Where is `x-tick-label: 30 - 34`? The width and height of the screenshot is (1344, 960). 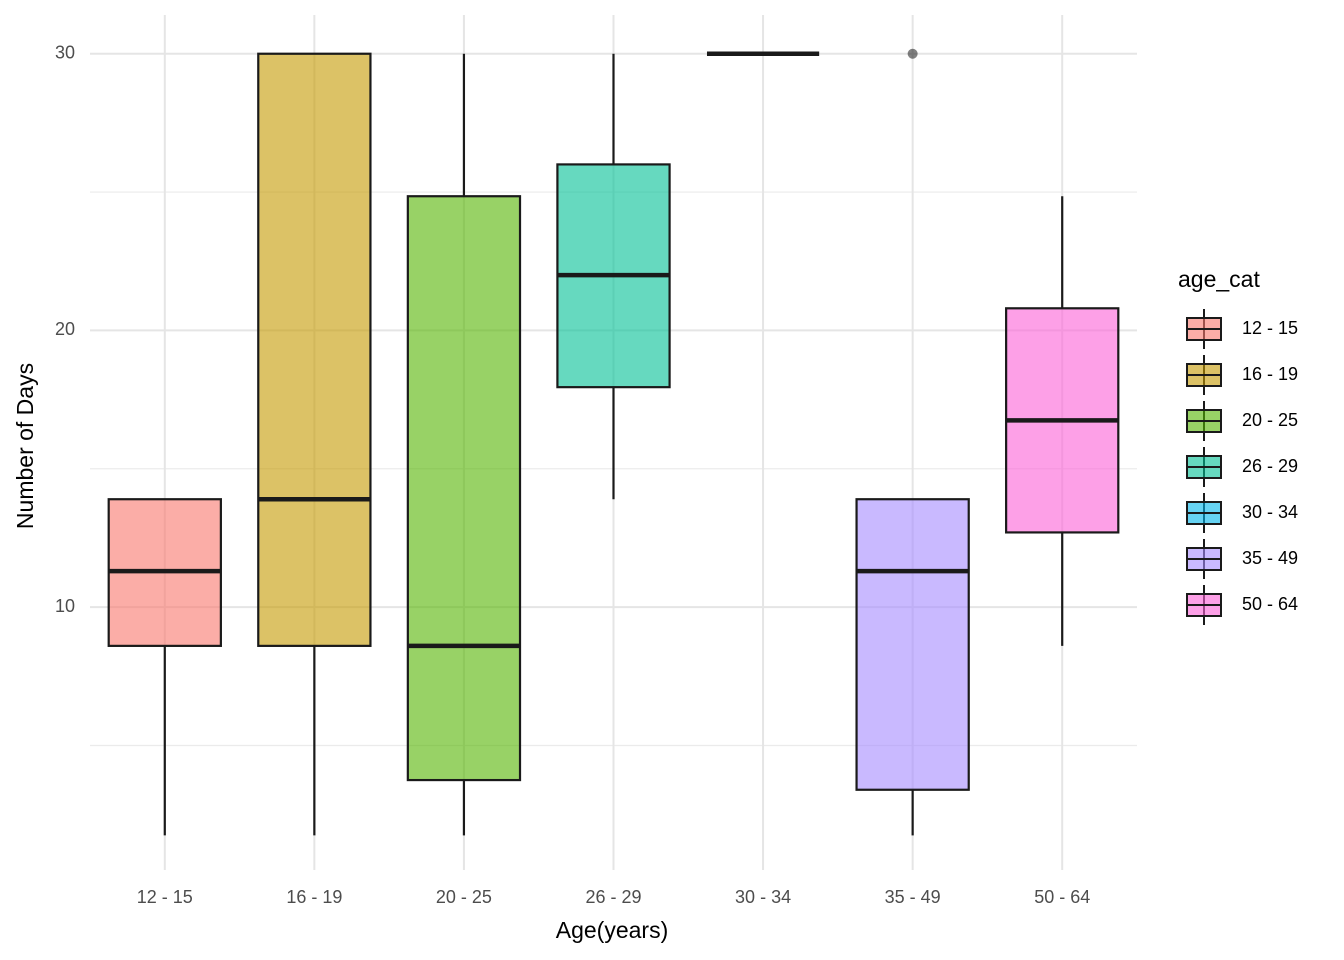
x-tick-label: 30 - 34 is located at coordinates (763, 897).